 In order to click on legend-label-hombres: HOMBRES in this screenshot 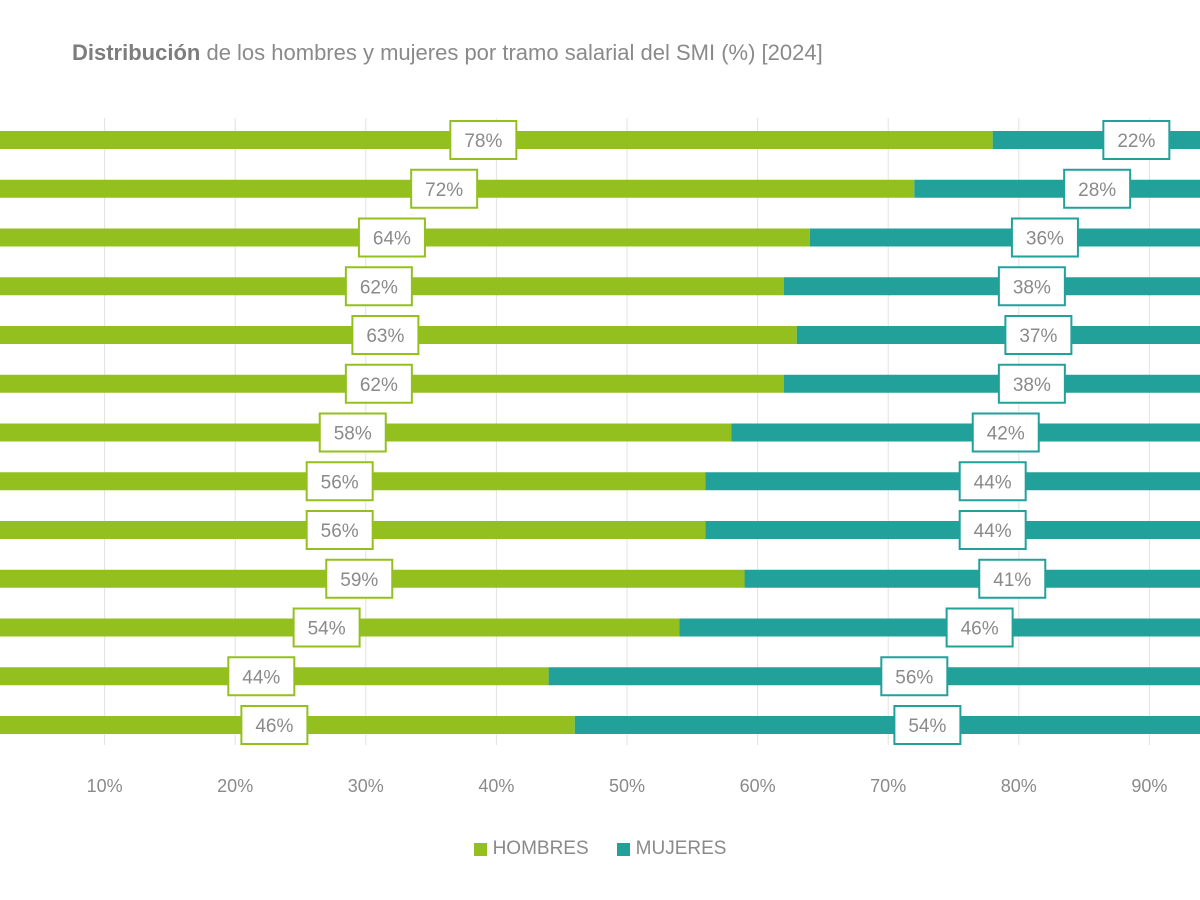, I will do `click(540, 848)`.